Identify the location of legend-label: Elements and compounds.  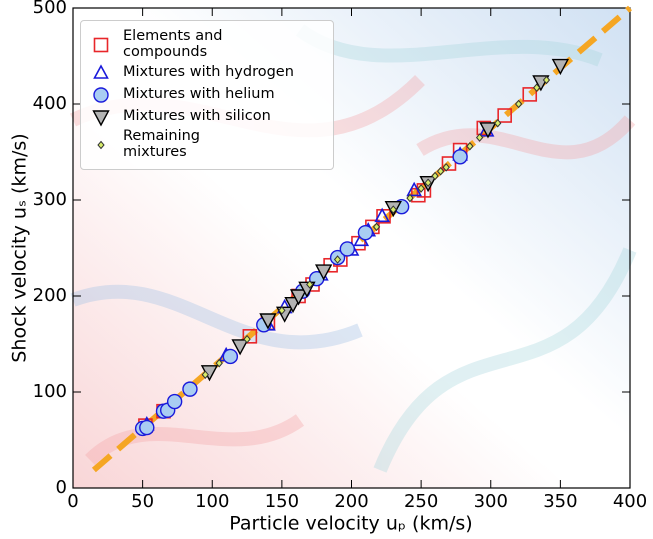
(173, 44).